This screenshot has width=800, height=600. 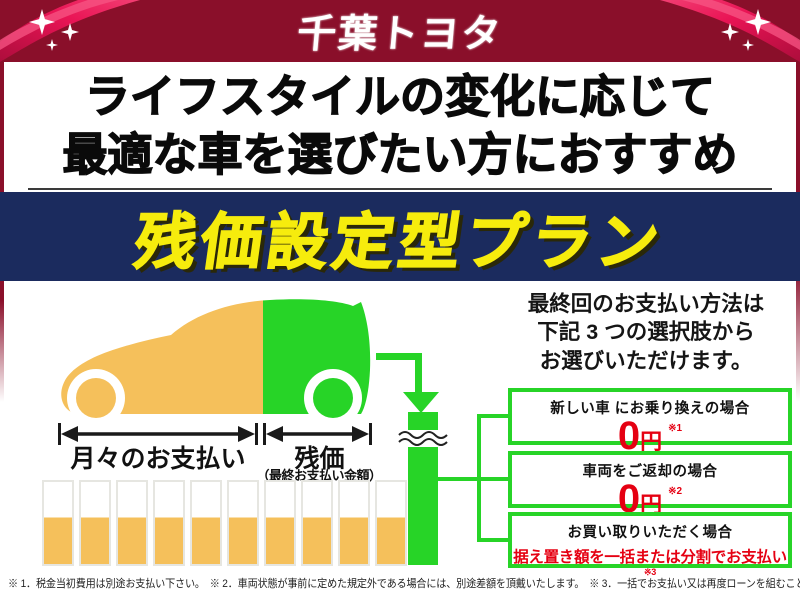 I want to click on options-intro: 最終回のお支払い方法は 下記 3 つの選択肢から お選びいただけます。, so click(x=646, y=332).